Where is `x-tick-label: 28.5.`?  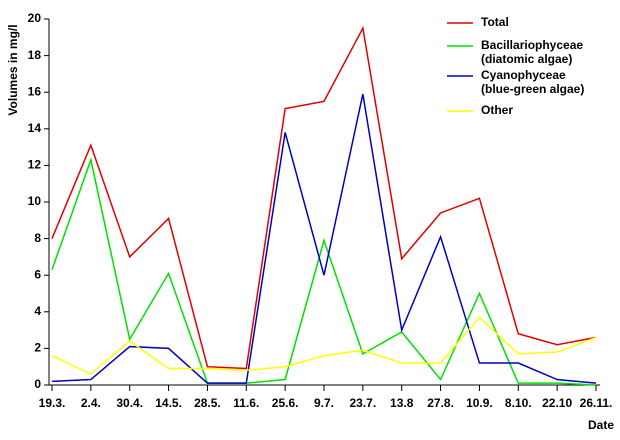
x-tick-label: 28.5. is located at coordinates (207, 403).